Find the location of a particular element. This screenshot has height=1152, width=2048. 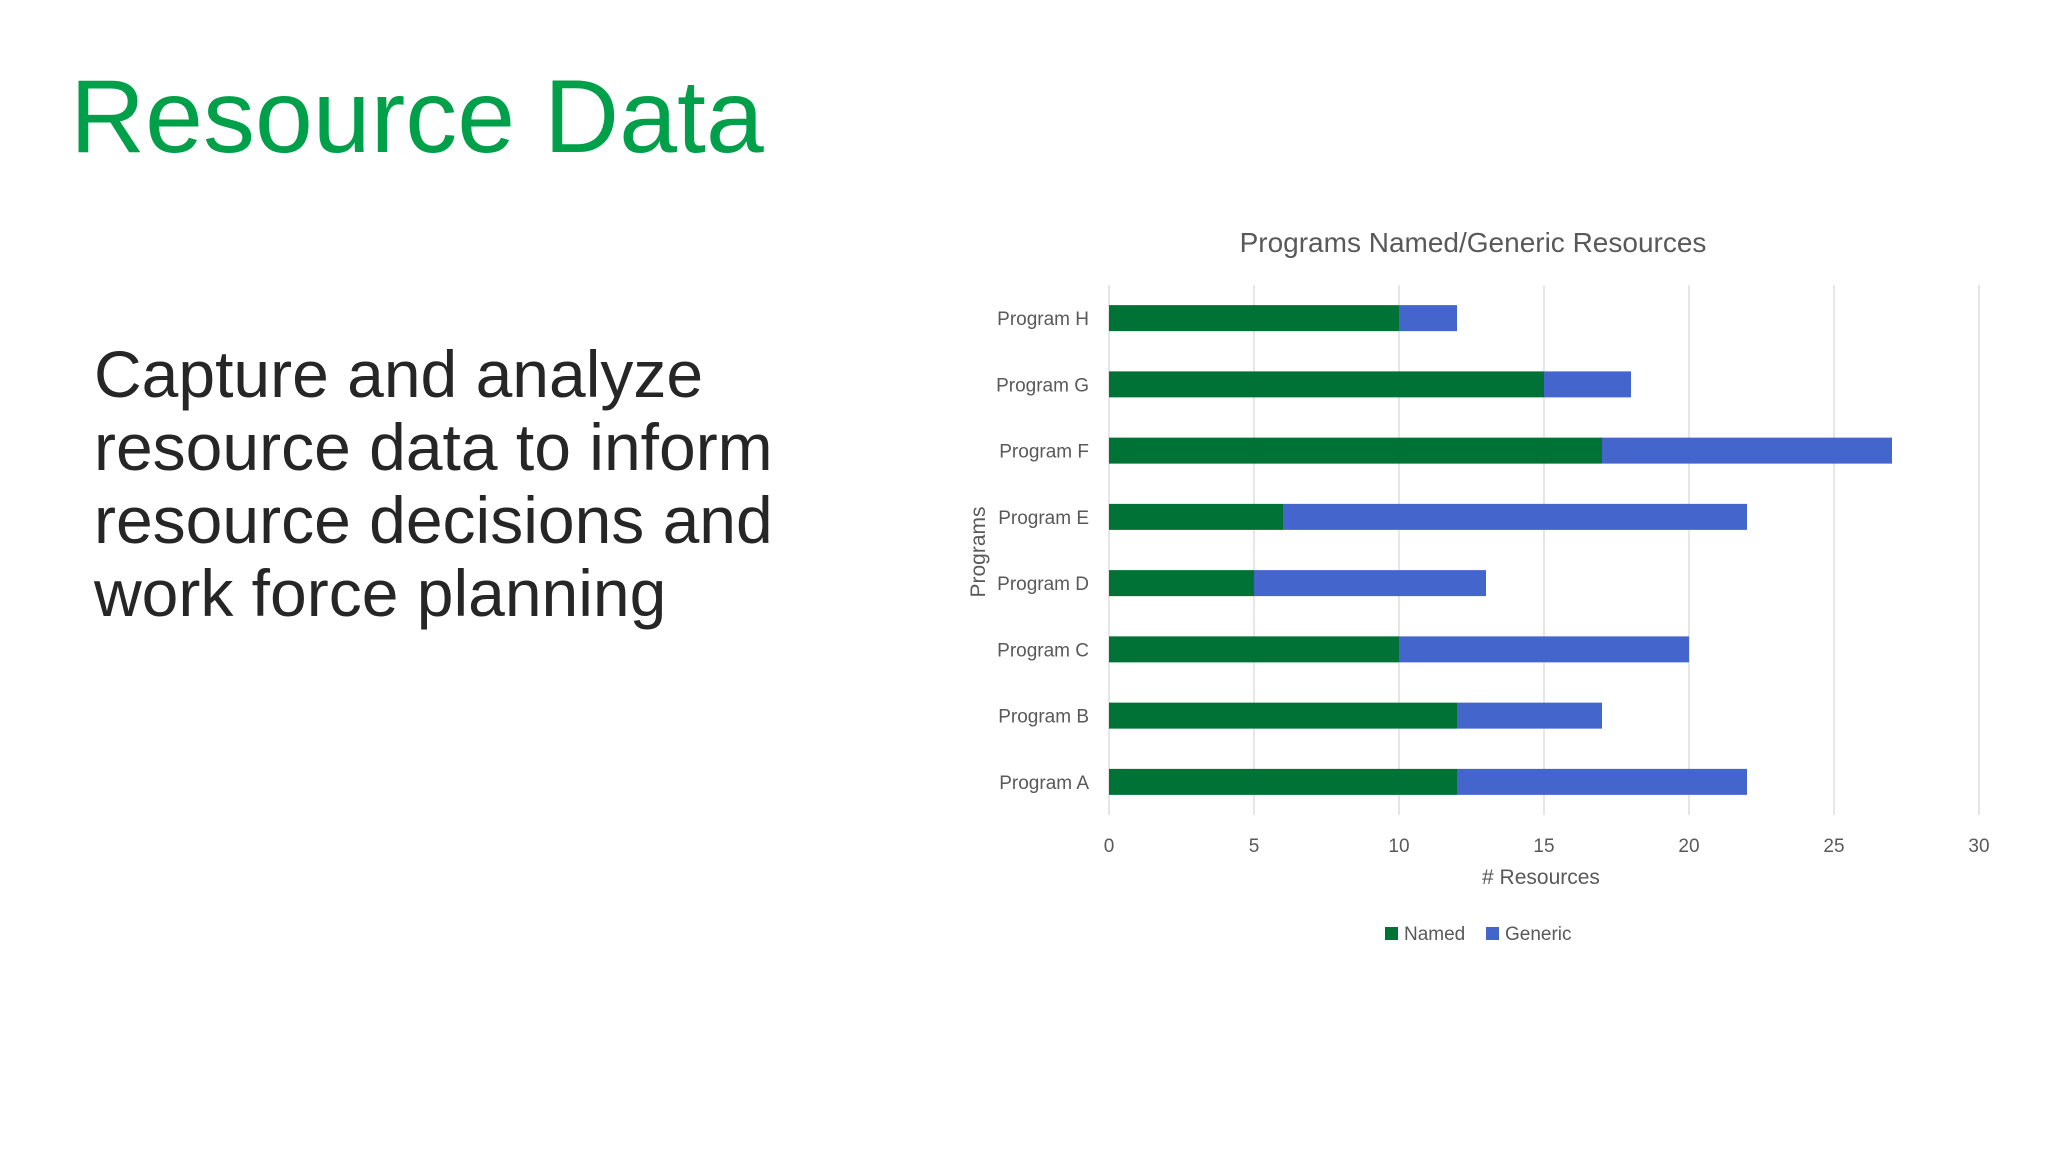

bar-generic-program-d is located at coordinates (1370, 583).